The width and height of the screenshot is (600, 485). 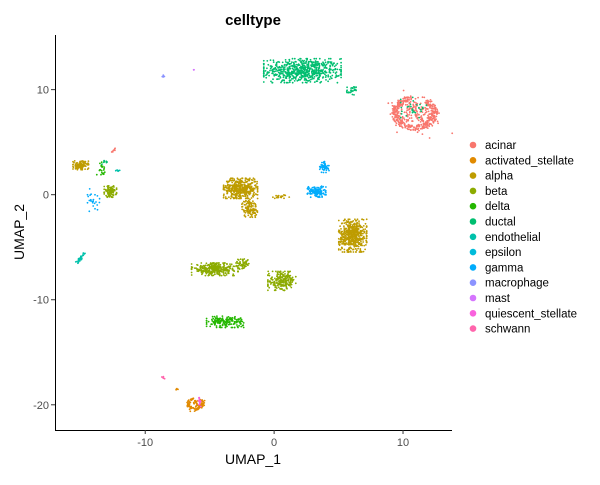 I want to click on legend-key-epsilon, so click(x=473, y=252).